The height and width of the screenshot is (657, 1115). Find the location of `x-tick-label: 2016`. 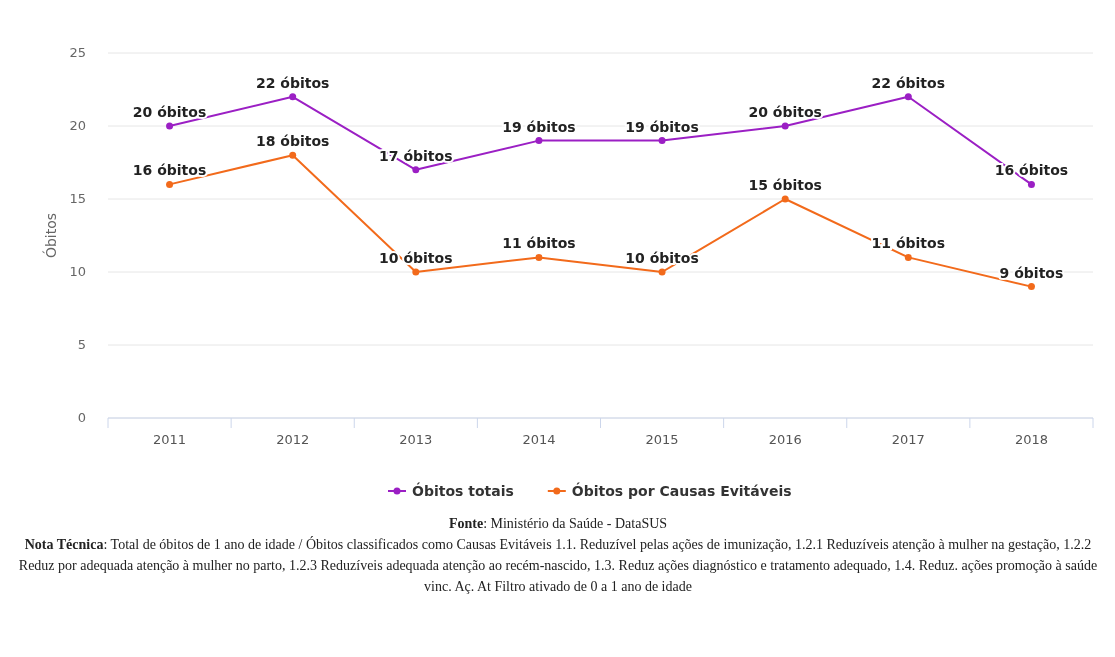

x-tick-label: 2016 is located at coordinates (785, 439).